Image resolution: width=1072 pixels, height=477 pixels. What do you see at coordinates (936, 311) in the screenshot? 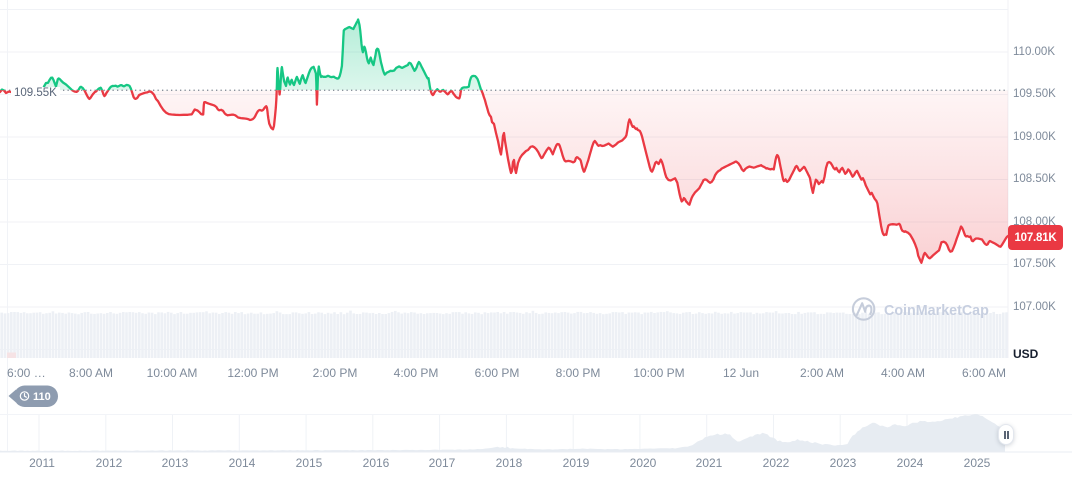
I see `svg-text: CoinMarketCap` at bounding box center [936, 311].